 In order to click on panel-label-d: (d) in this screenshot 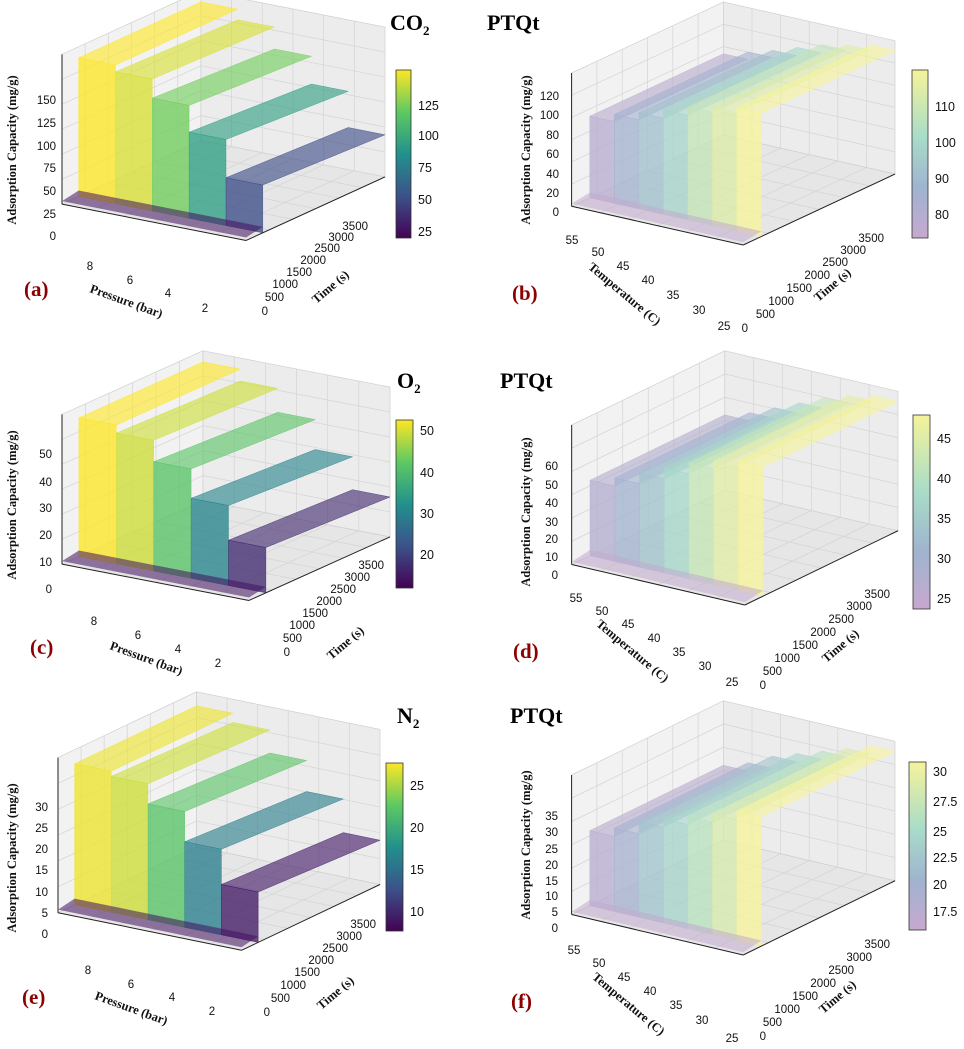, I will do `click(526, 651)`.